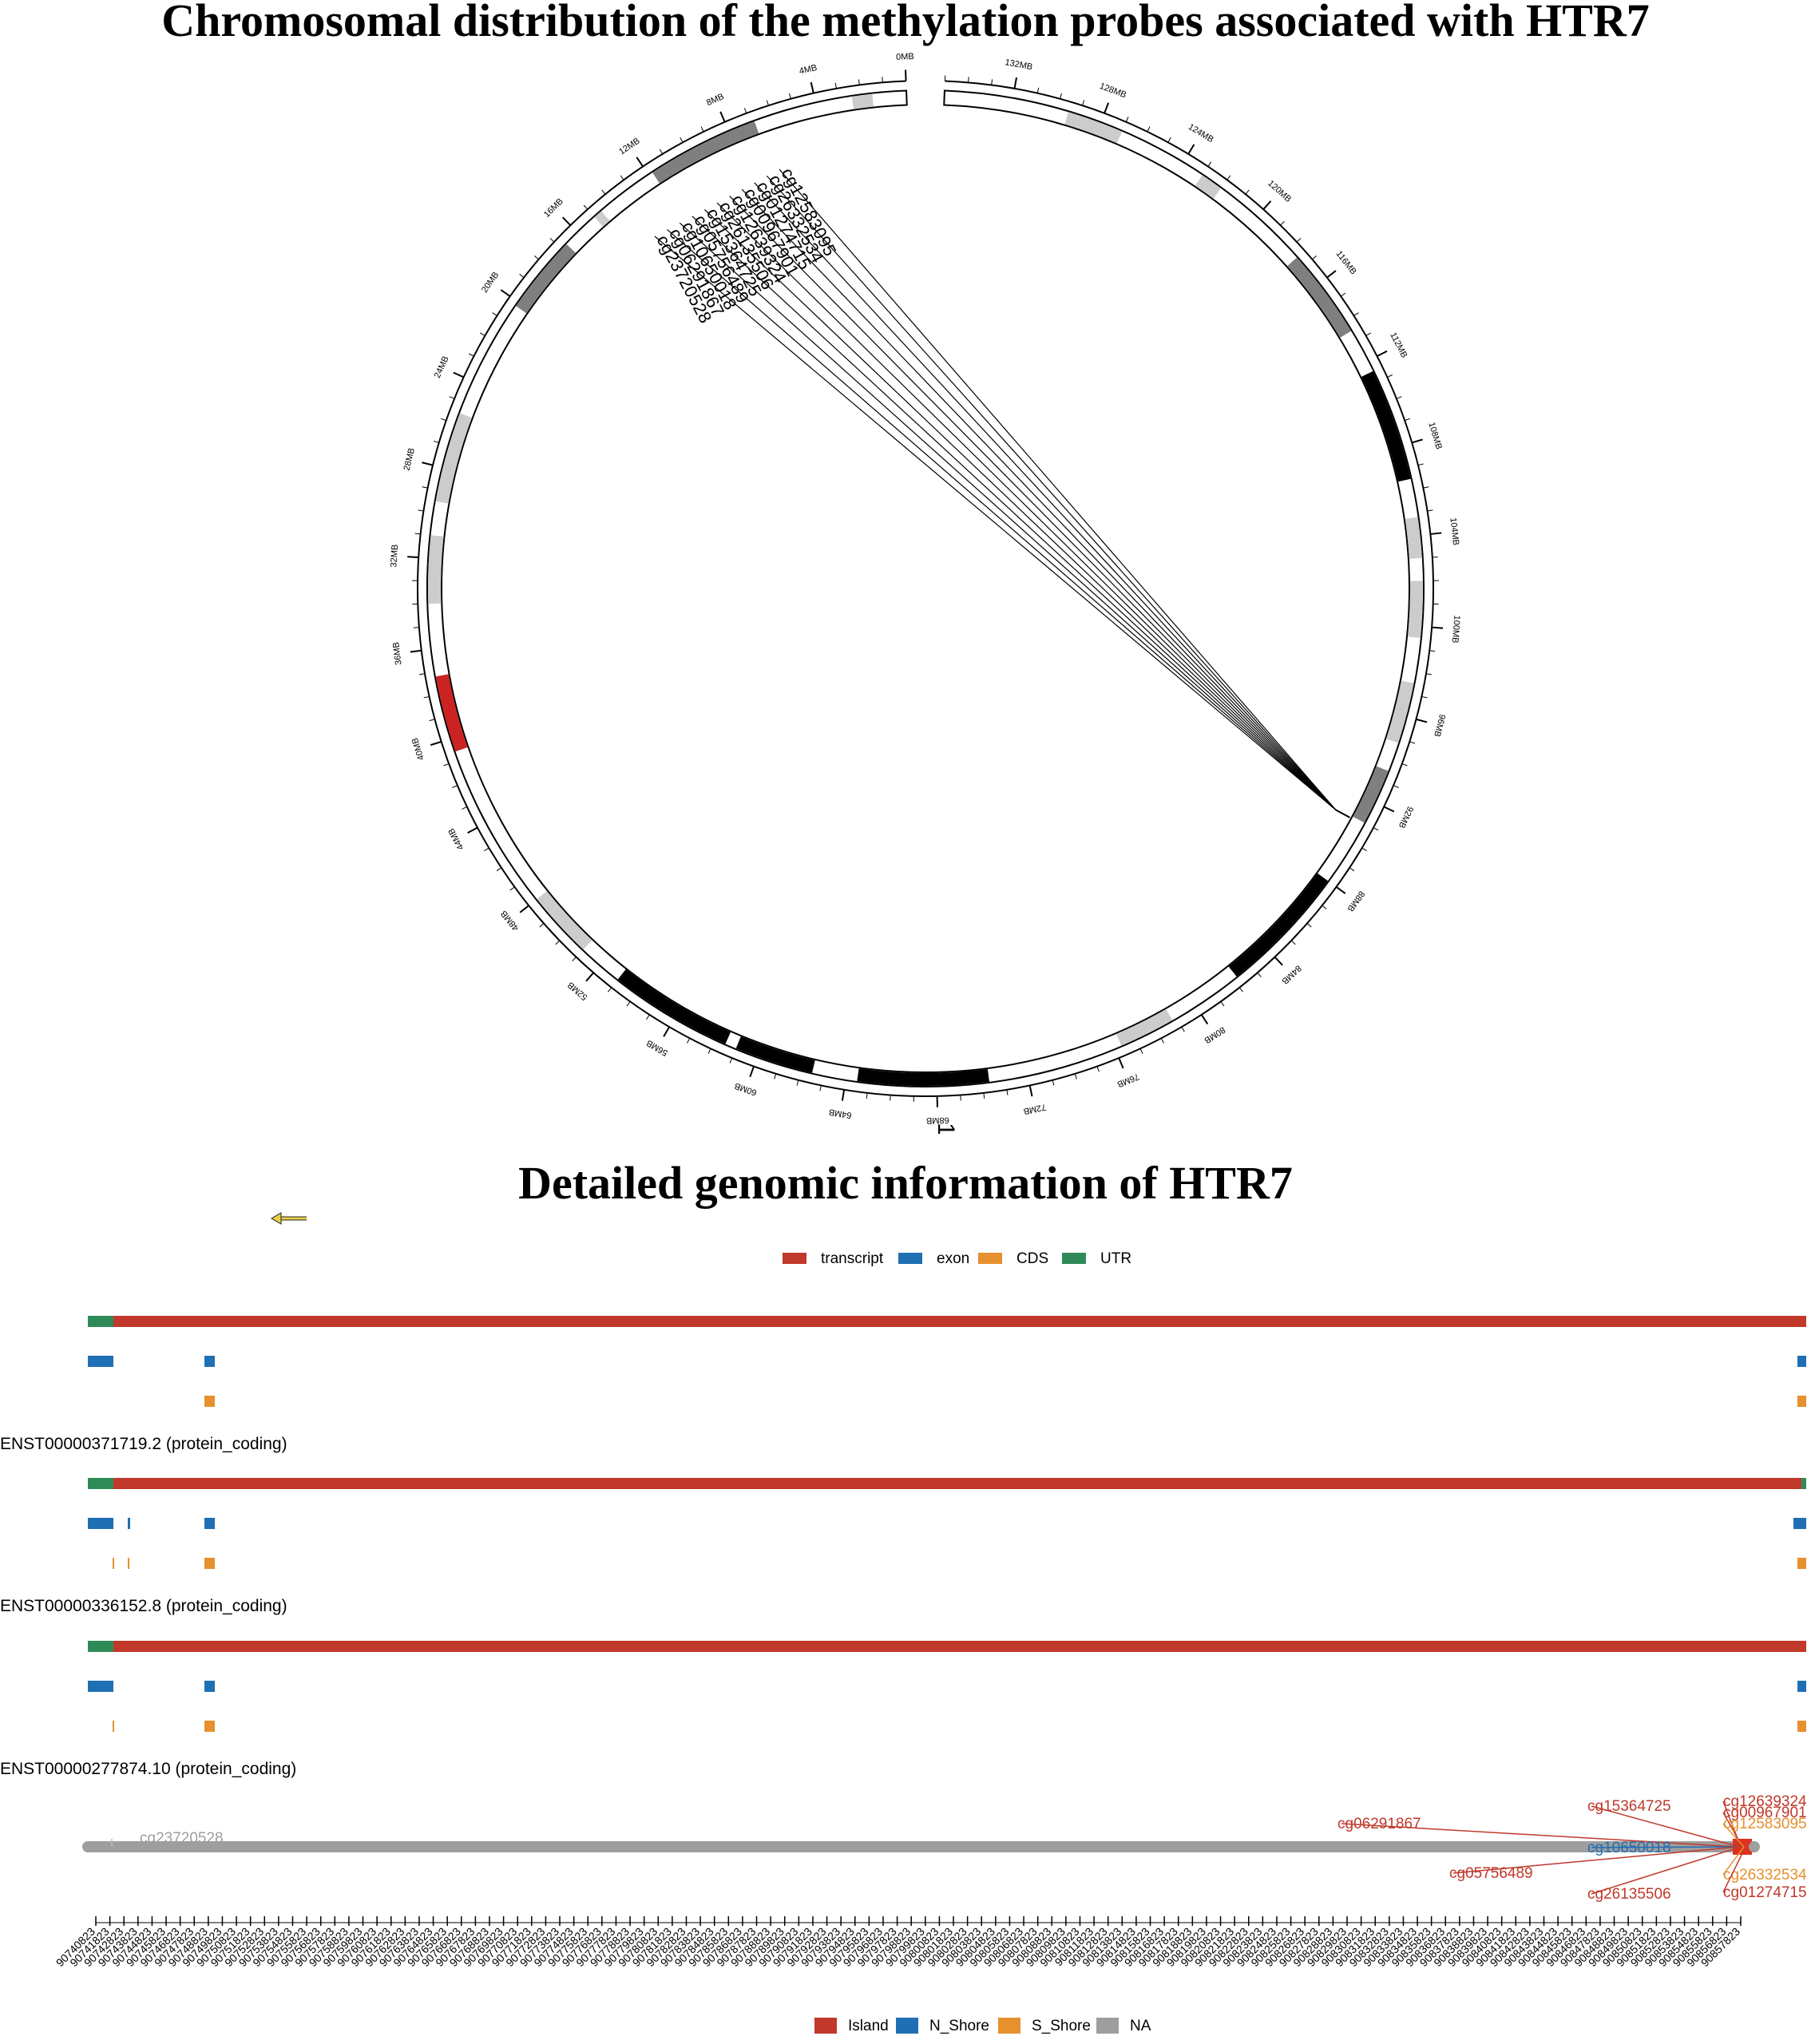  Describe the element at coordinates (1342, 813) in the screenshot. I see `probe-marker` at that location.